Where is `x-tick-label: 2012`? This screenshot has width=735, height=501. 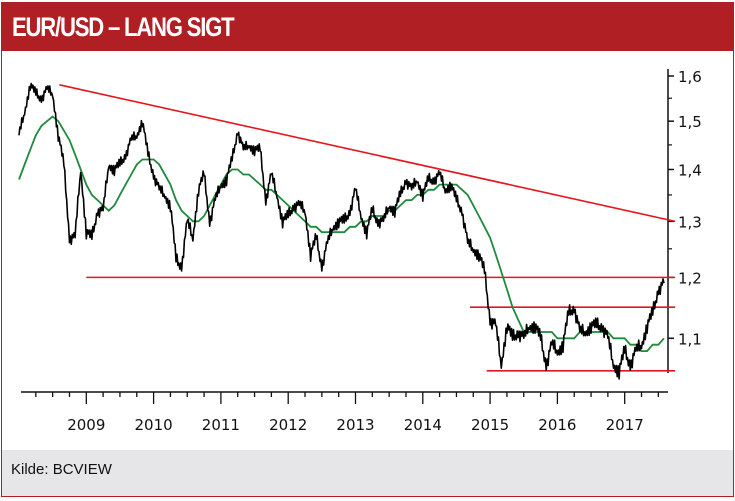 x-tick-label: 2012 is located at coordinates (288, 425).